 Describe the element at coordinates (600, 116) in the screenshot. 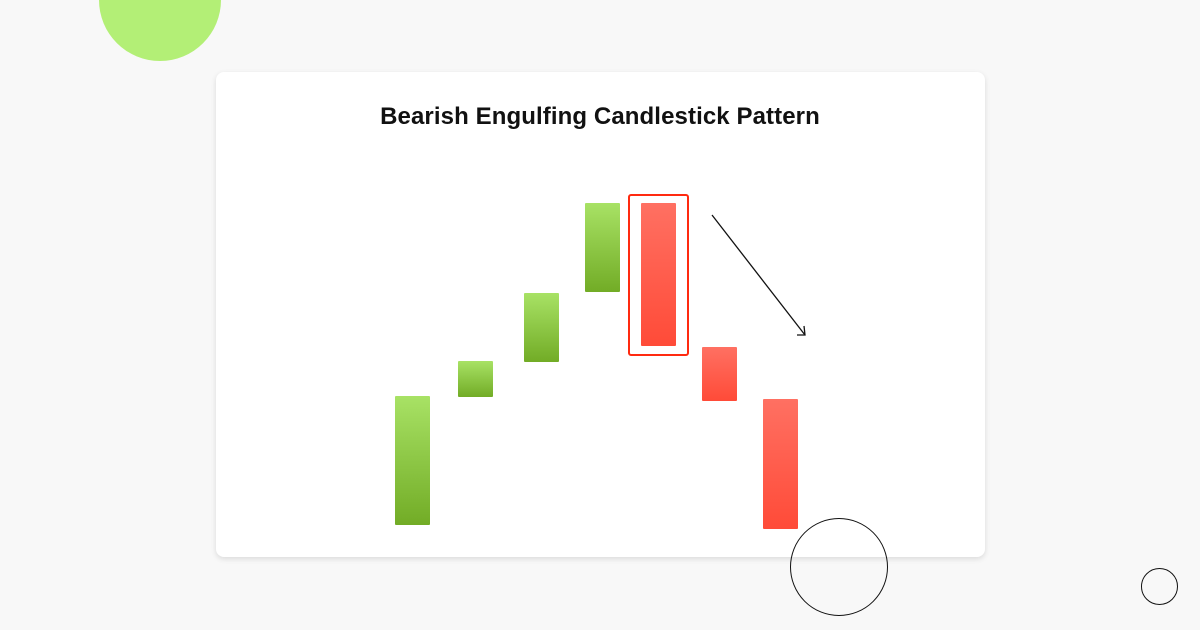

I see `chart-title: Bearish Engulfing Candlestick Pattern` at that location.